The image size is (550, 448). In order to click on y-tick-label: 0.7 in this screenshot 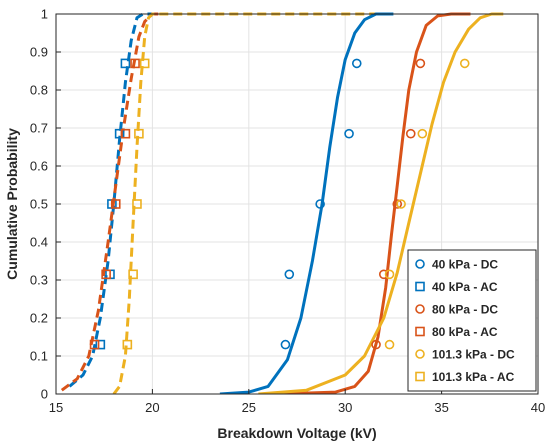, I will do `click(39, 128)`.